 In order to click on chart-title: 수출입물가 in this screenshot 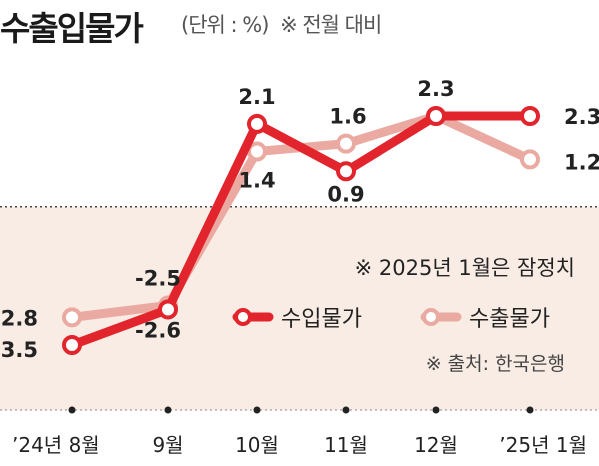, I will do `click(72, 28)`.